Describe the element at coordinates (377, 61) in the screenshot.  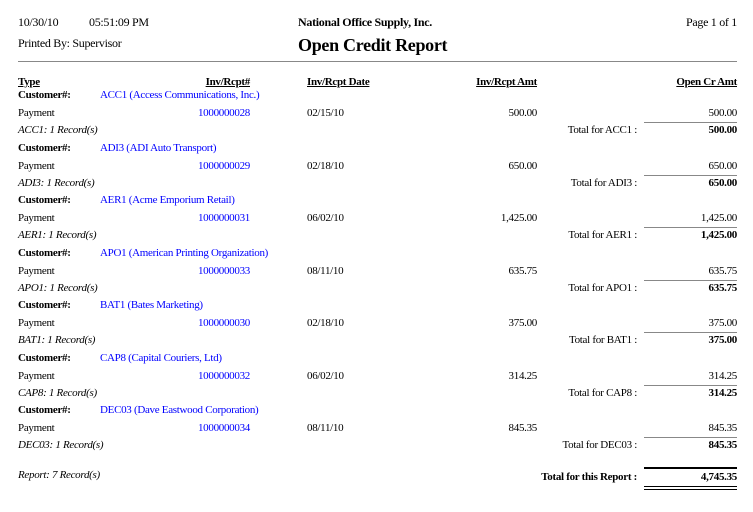
I see `header-divider` at that location.